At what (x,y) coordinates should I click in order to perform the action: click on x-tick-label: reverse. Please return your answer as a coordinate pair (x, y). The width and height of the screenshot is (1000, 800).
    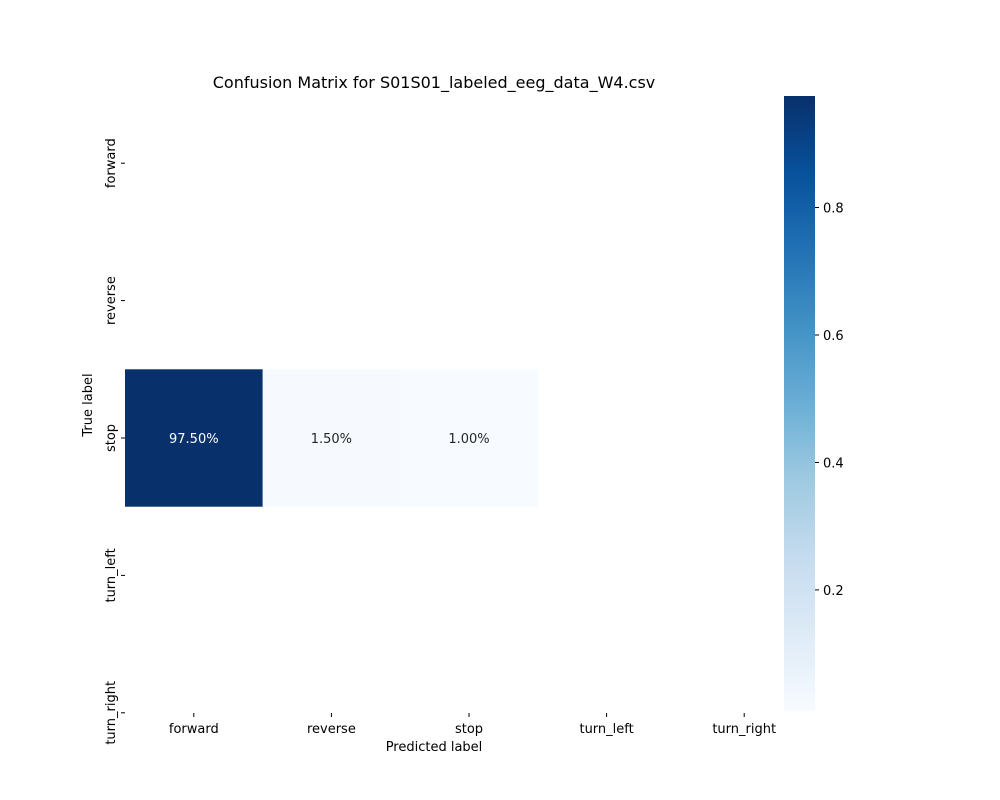
    Looking at the image, I should click on (331, 729).